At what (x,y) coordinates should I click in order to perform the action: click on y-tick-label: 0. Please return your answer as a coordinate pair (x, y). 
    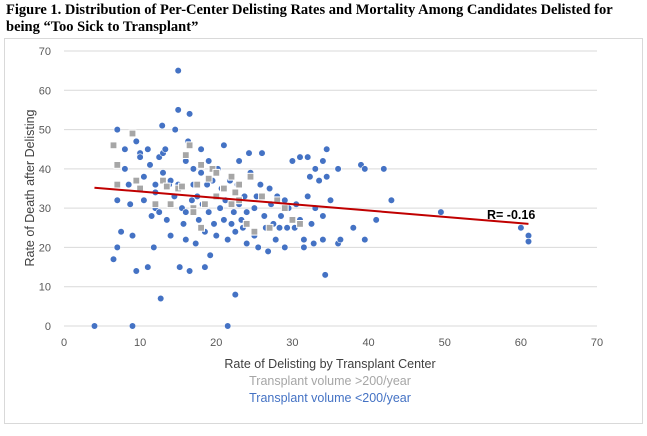
    Looking at the image, I should click on (48, 327).